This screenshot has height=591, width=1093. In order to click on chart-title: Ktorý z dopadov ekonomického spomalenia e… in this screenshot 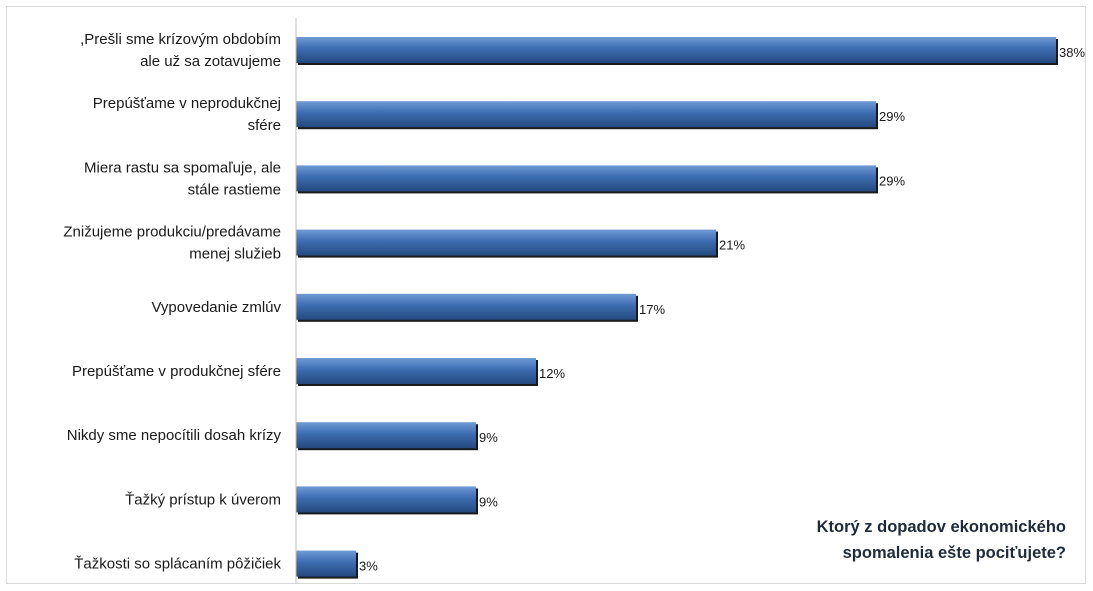, I will do `click(941, 540)`.